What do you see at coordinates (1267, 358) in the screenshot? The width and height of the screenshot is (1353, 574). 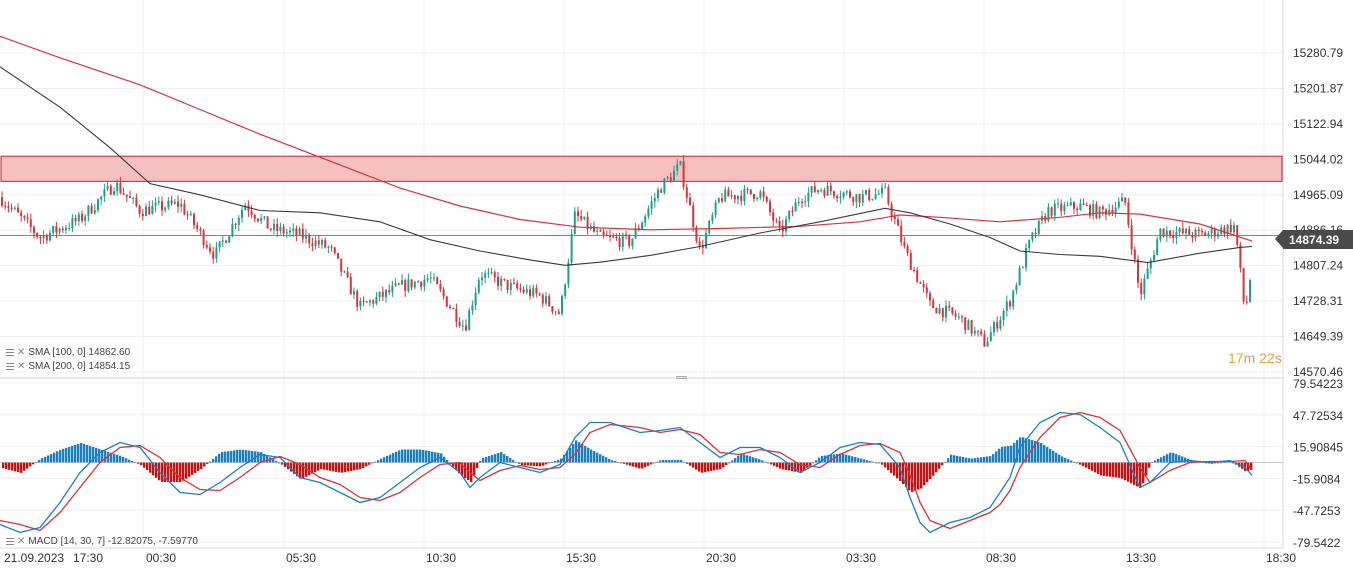 I see `countdown-seconds: 22` at bounding box center [1267, 358].